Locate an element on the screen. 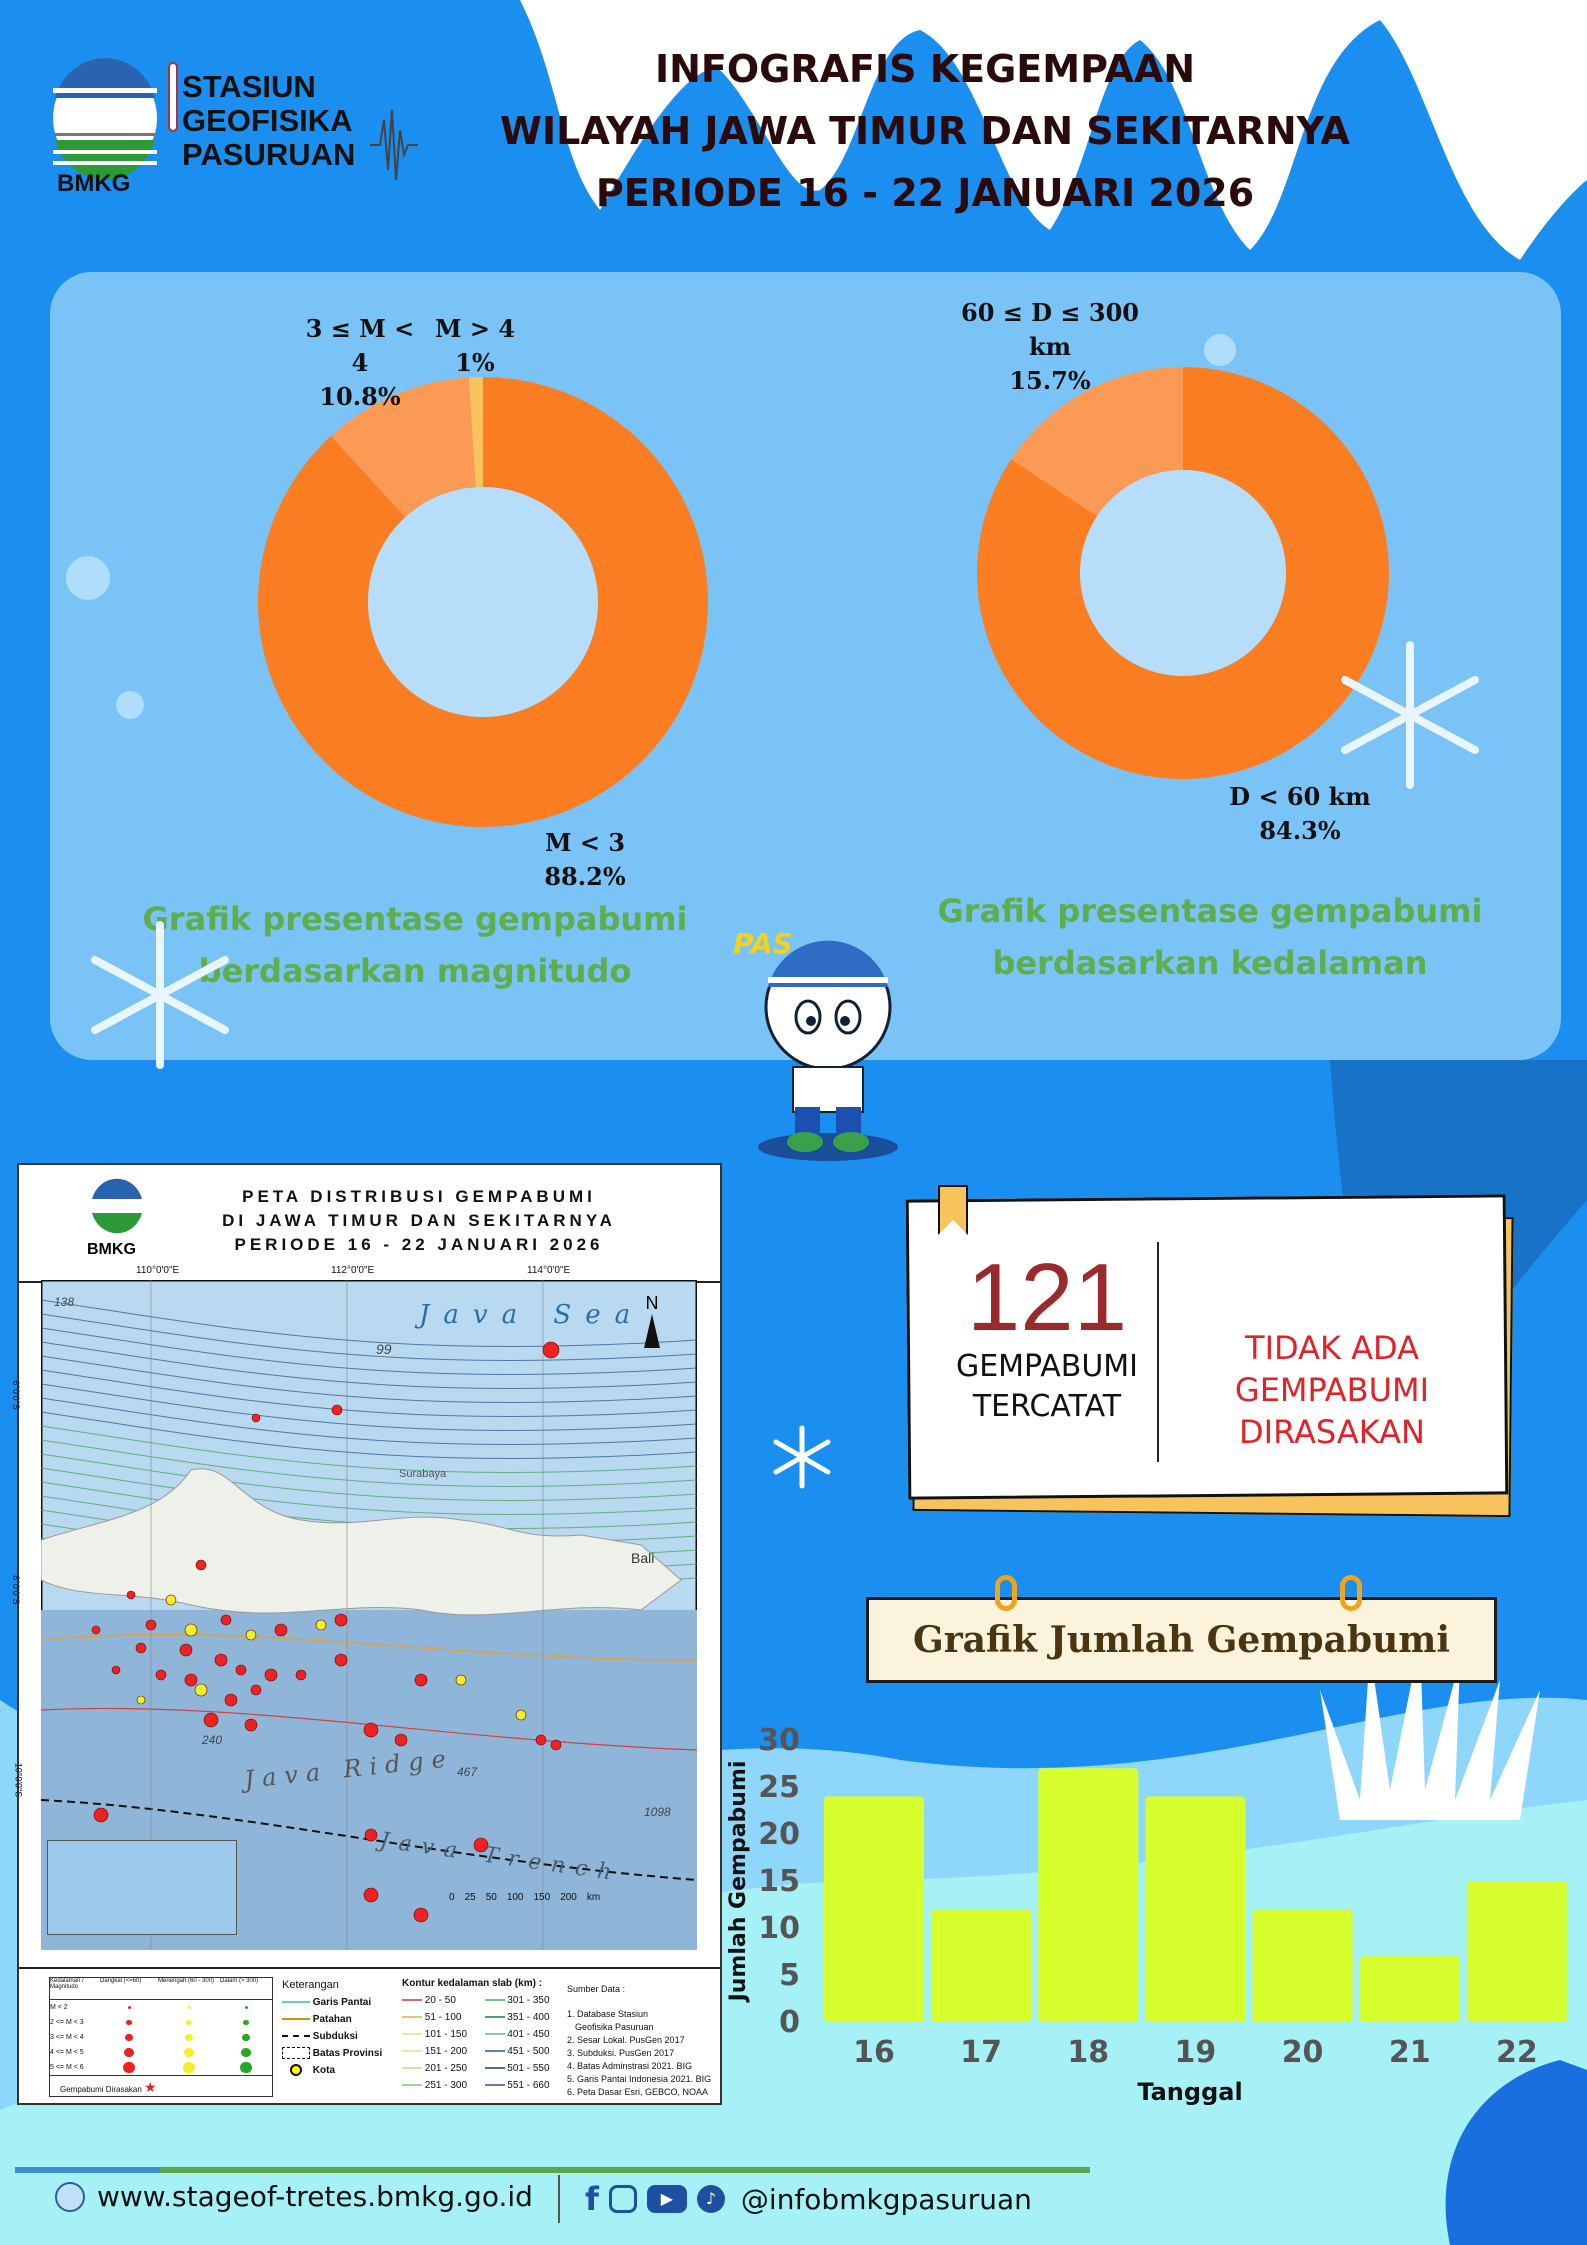 The image size is (1587, 2245). contour-range: 51 - 100 is located at coordinates (443, 2017).